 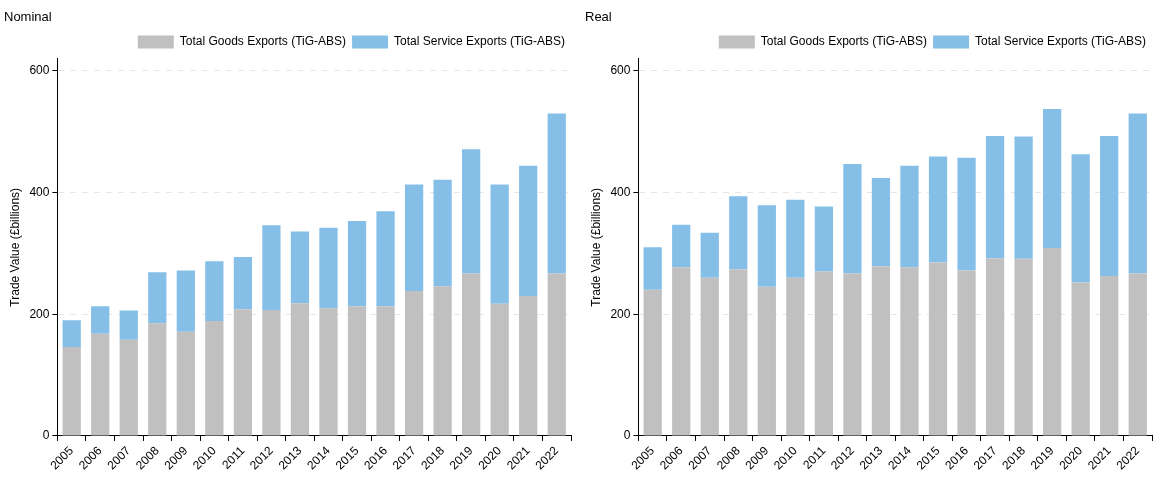 I want to click on chart-title: Real, so click(x=598, y=17).